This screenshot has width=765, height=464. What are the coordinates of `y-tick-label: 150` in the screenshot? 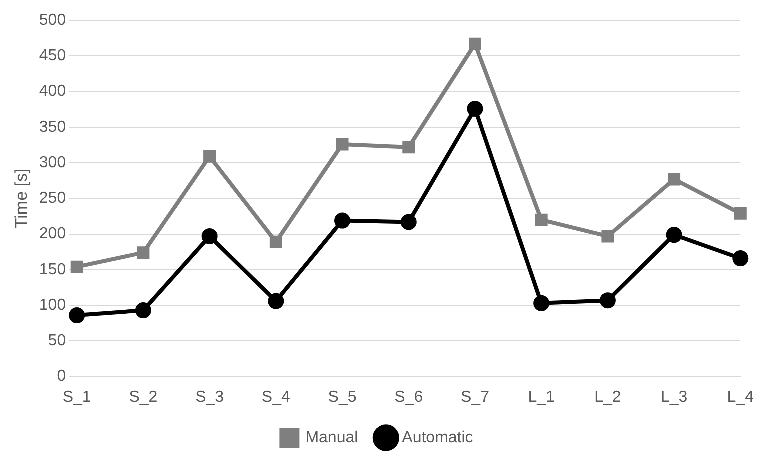 It's located at (52, 269).